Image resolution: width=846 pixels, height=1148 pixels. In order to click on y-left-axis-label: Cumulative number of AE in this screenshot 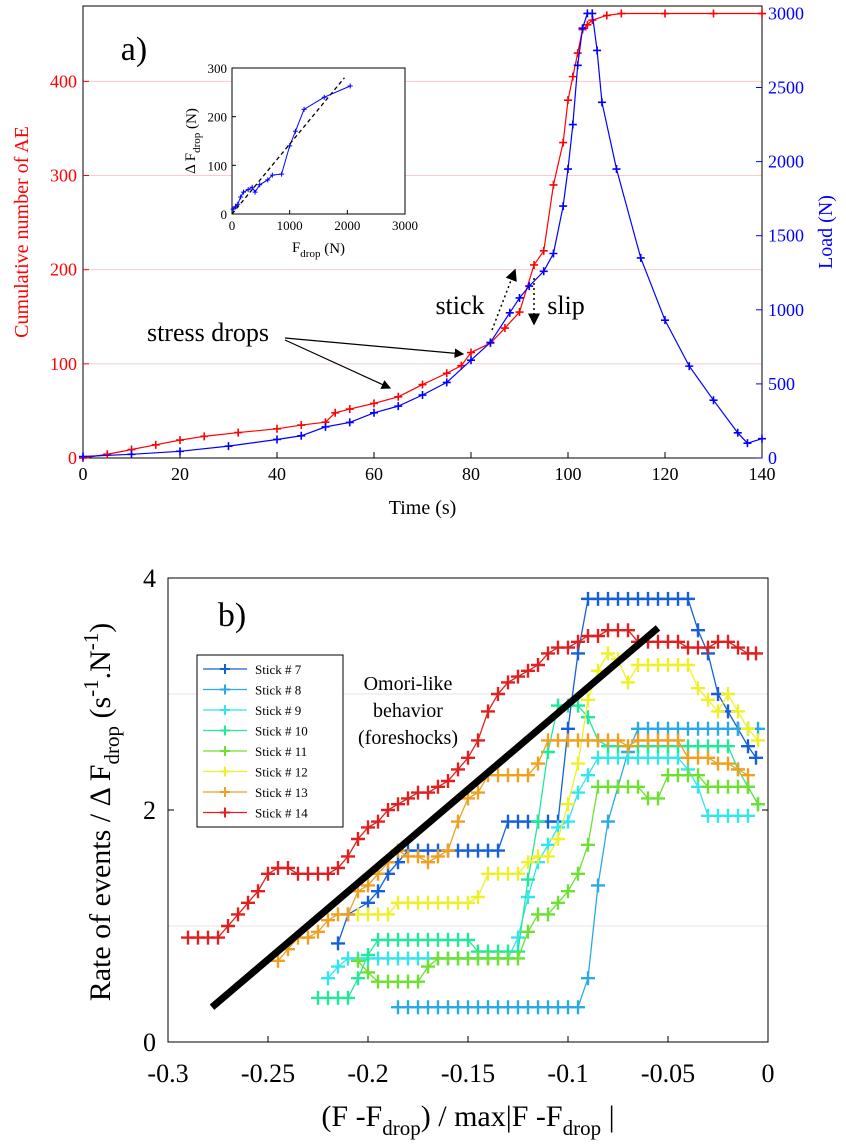, I will do `click(22, 232)`.